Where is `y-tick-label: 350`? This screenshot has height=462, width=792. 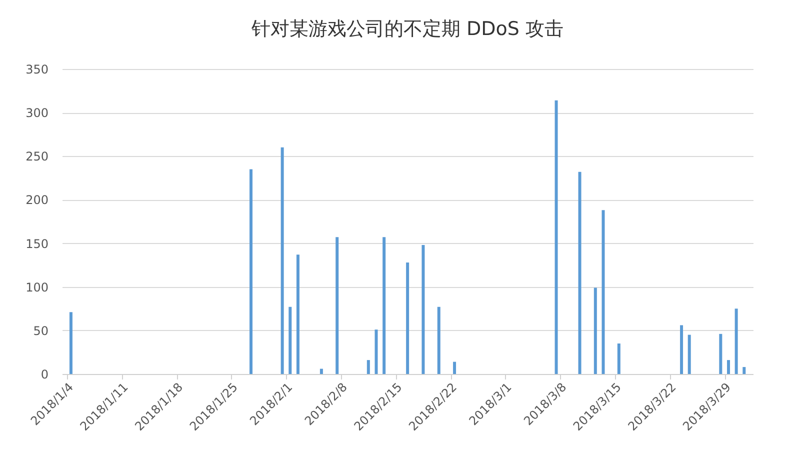
y-tick-label: 350 is located at coordinates (37, 69).